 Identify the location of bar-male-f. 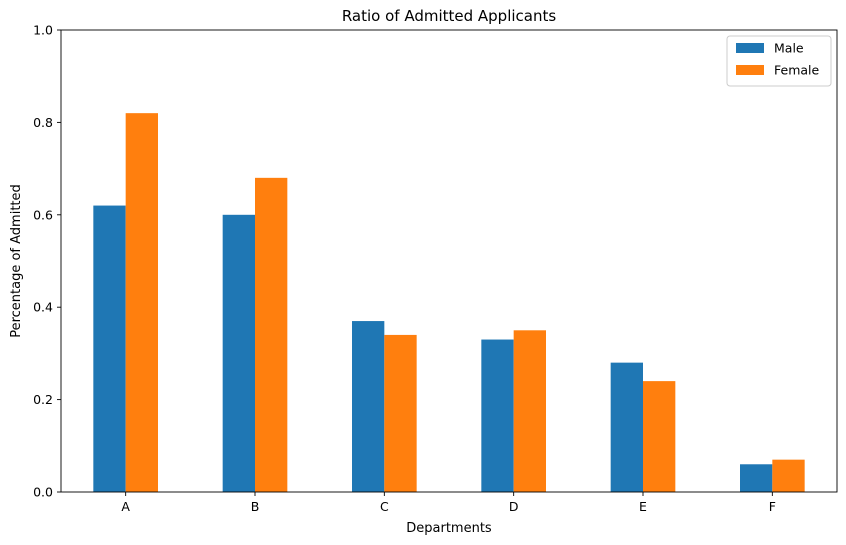
(756, 478).